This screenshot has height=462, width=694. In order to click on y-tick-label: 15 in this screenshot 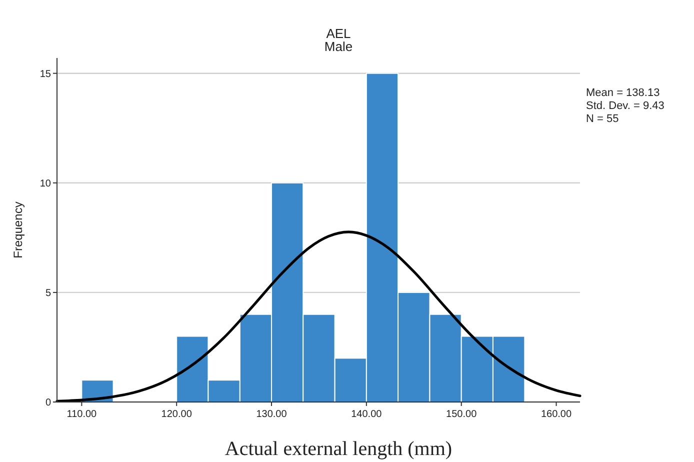, I will do `click(46, 74)`.